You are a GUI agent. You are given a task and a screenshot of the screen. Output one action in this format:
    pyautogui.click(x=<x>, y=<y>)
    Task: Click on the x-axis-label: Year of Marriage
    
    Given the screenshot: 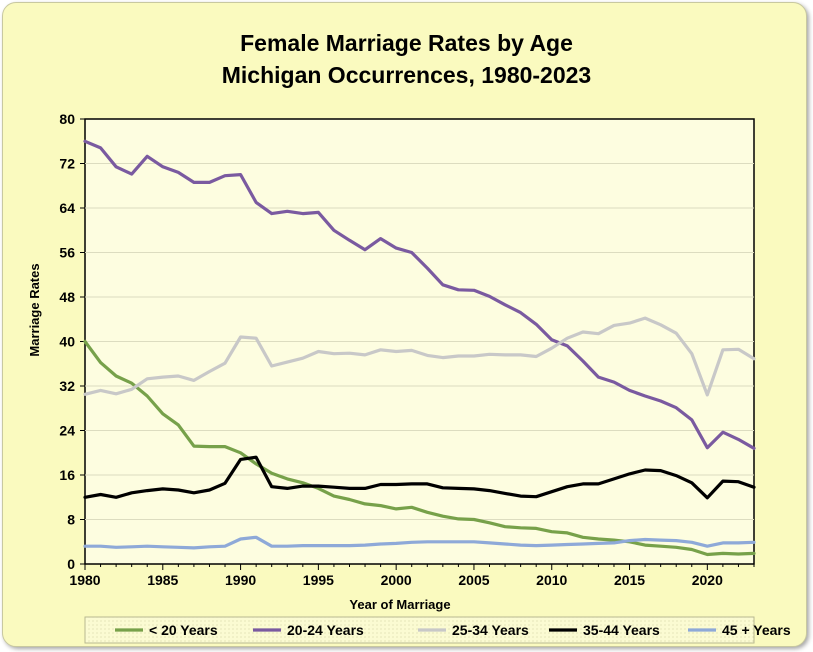 What is the action you would take?
    pyautogui.click(x=399, y=604)
    